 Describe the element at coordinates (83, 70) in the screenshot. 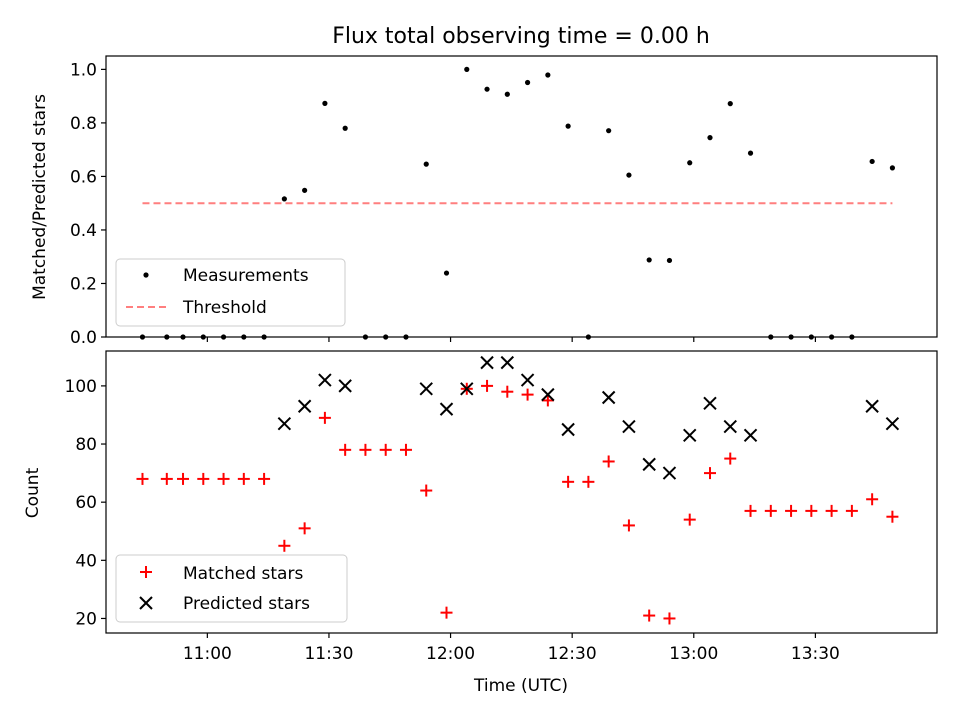

I see `y-tick-label: 1.0` at that location.